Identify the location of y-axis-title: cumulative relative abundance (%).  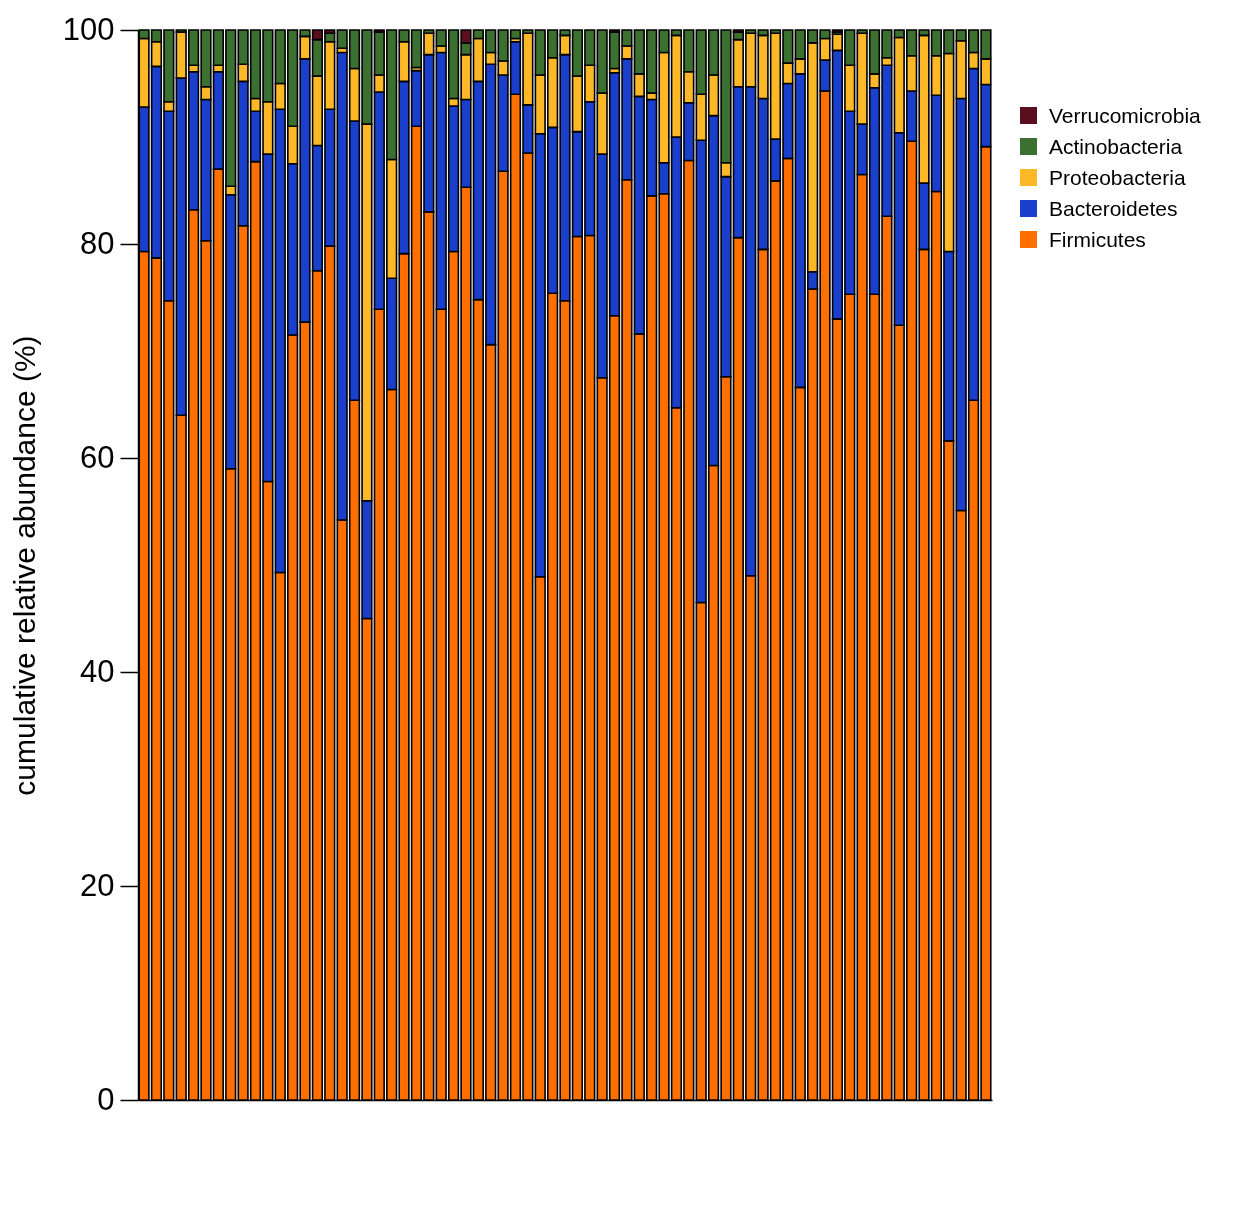
(24, 565).